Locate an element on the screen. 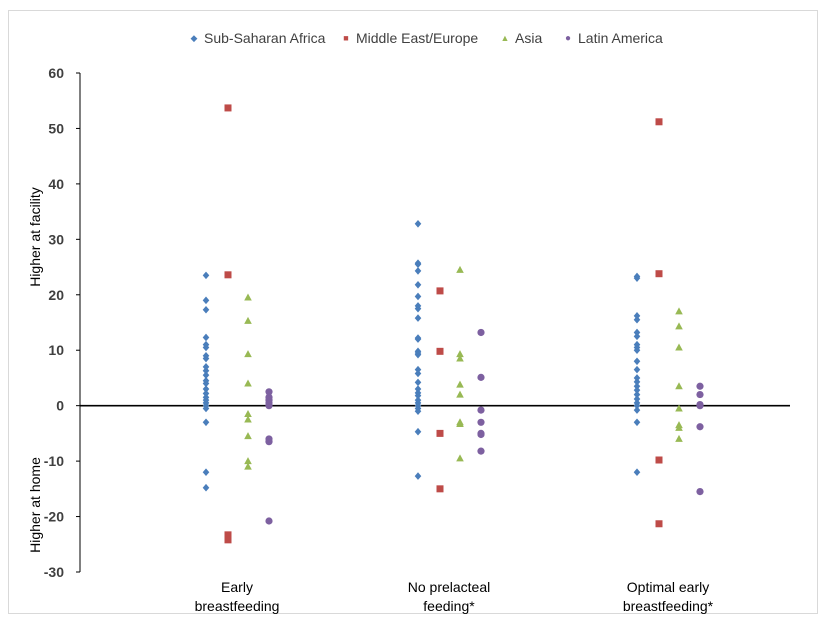 This screenshot has width=821, height=618. y-tick-label: 40 is located at coordinates (56, 184).